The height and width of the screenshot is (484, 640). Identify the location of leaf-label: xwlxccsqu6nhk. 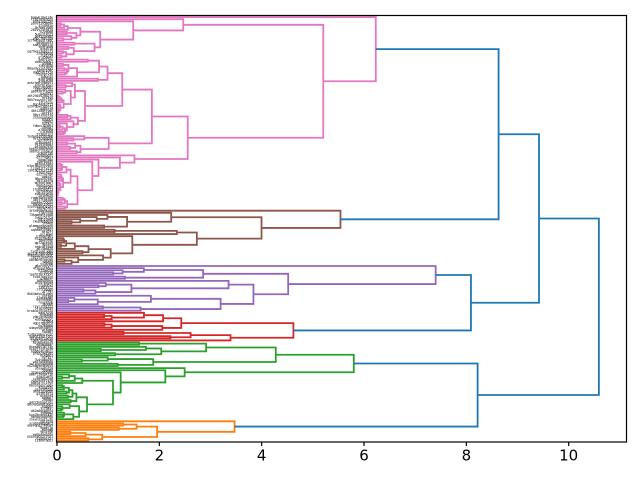
(41, 364).